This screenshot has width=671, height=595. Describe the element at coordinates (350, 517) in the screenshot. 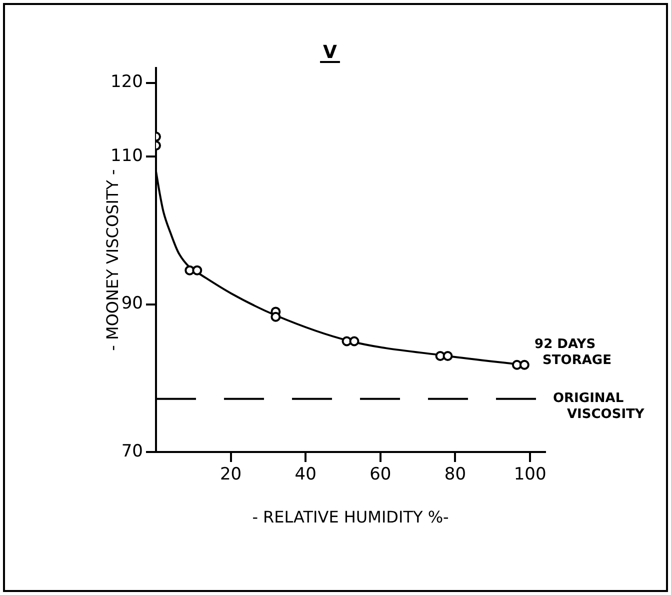

I see `x-axis-title: - RELATIVE HUMIDITY %-` at that location.